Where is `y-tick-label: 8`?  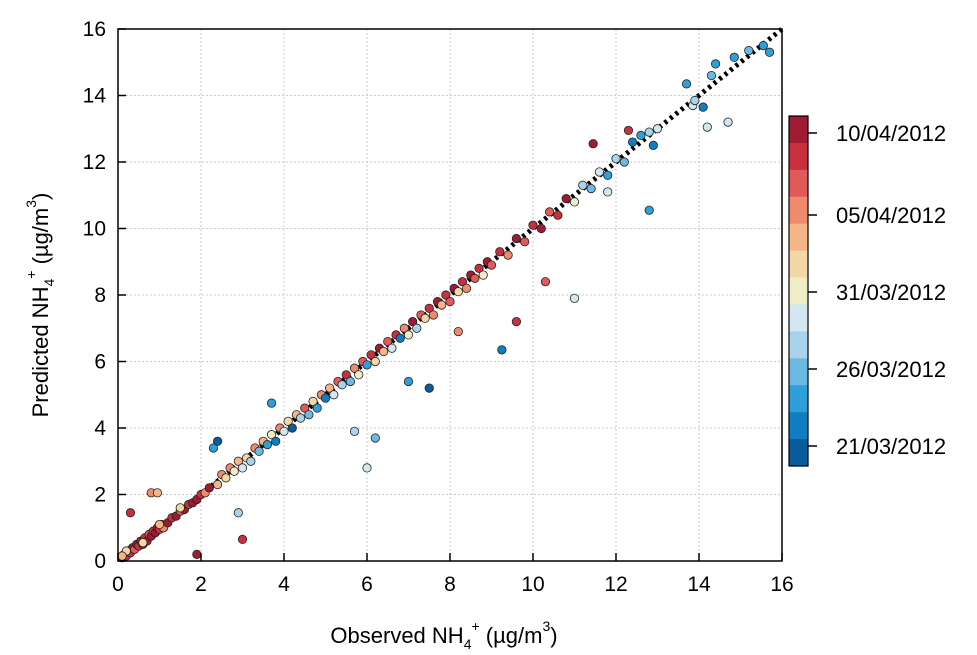
y-tick-label: 8 is located at coordinates (100, 295).